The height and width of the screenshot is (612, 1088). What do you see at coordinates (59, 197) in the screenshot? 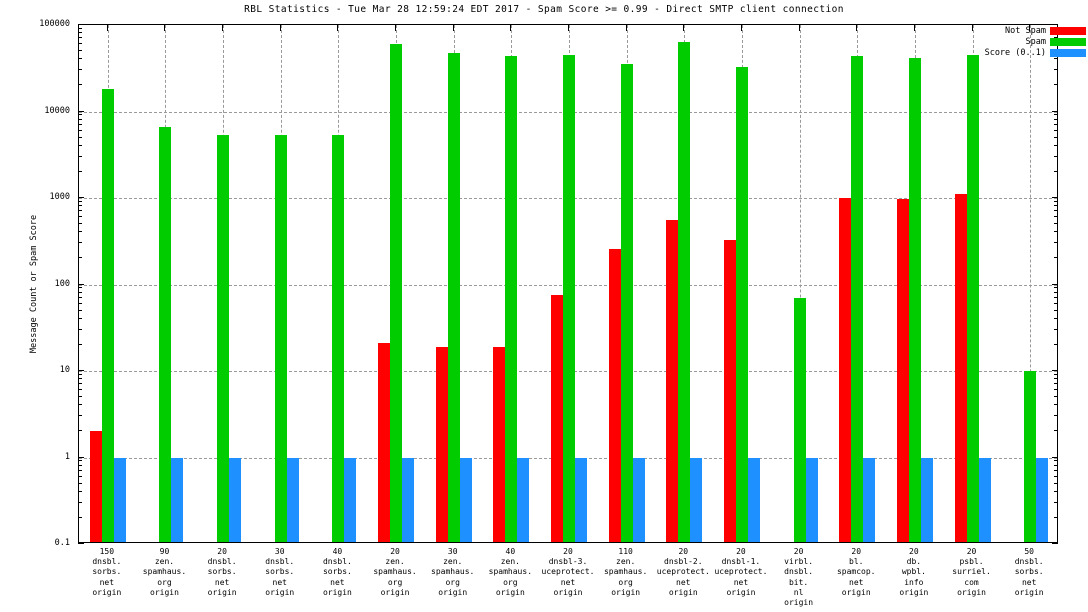
I see `y-tick-label: 1000` at bounding box center [59, 197].